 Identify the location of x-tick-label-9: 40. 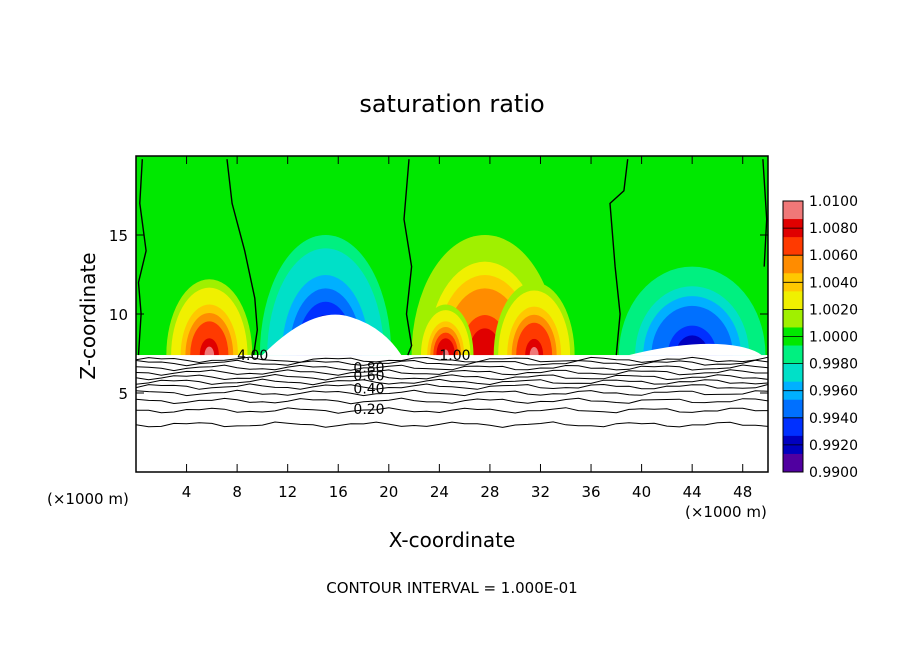
(641, 492).